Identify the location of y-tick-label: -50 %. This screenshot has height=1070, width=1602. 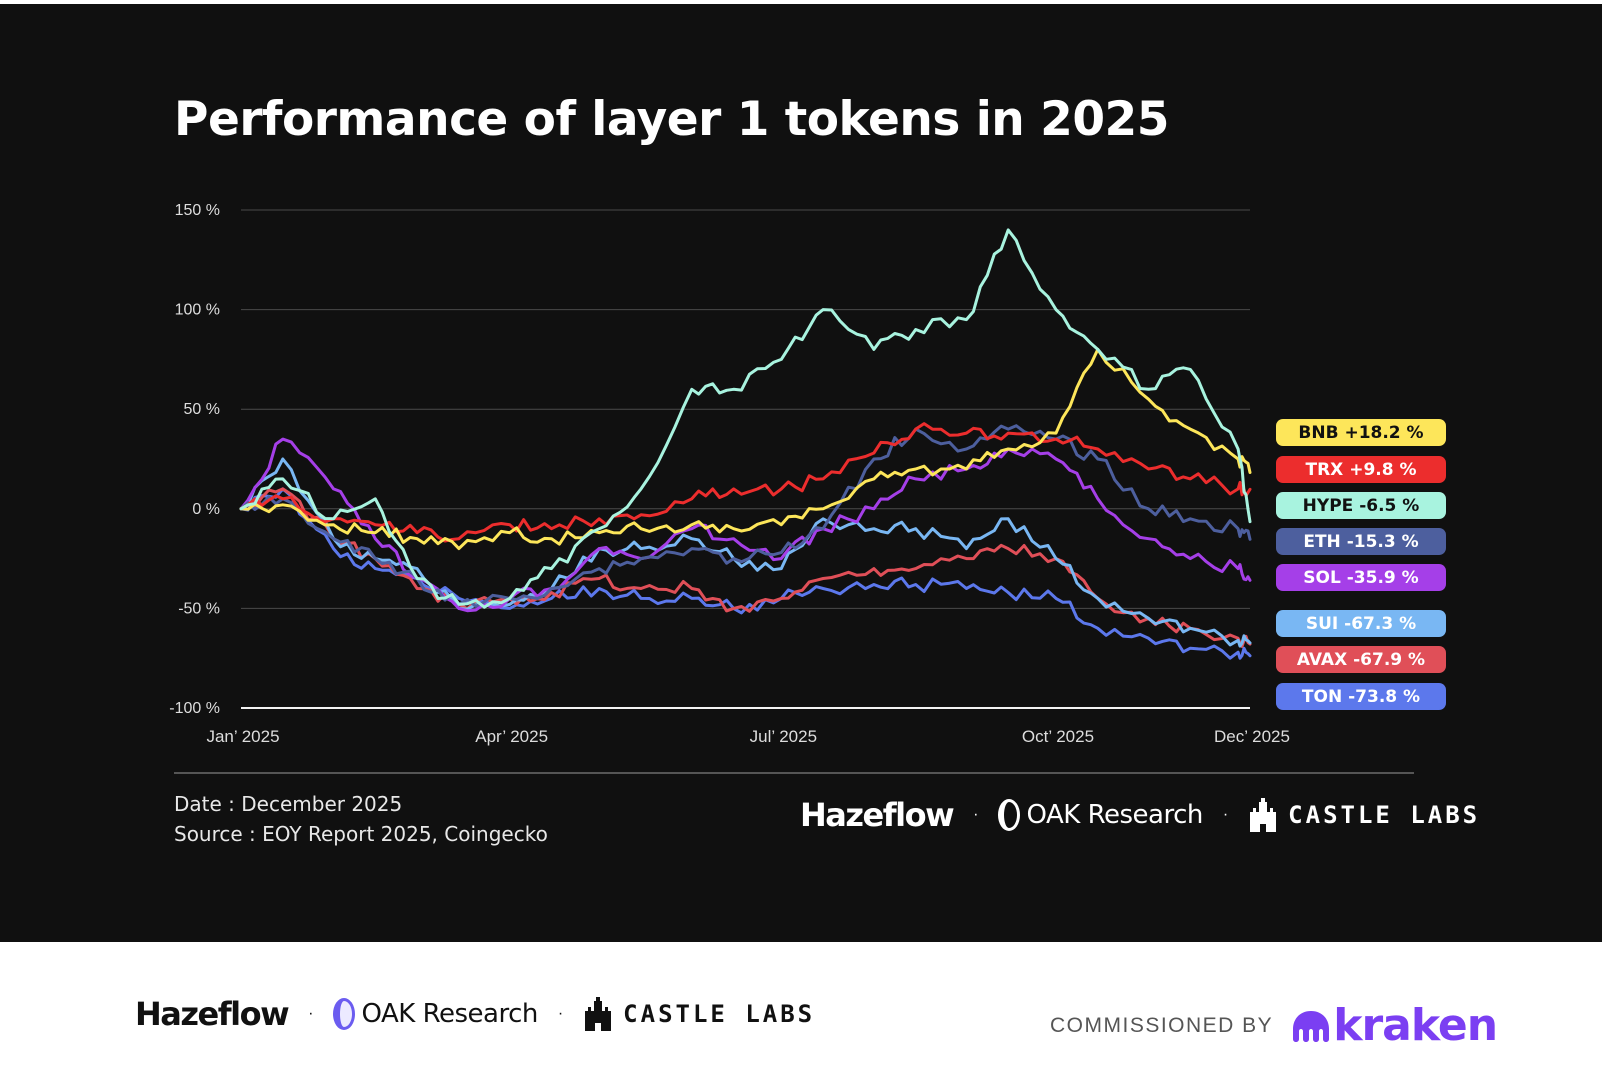
(199, 608).